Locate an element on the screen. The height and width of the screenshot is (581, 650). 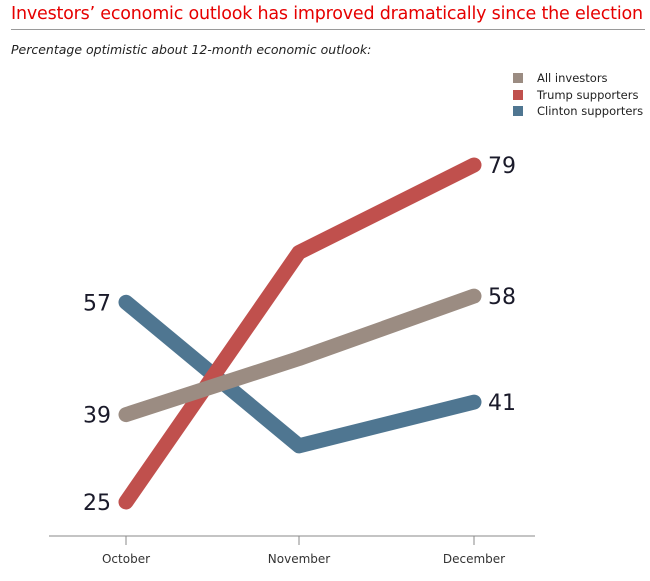
data-label-all-investors-october: 39 is located at coordinates (97, 416).